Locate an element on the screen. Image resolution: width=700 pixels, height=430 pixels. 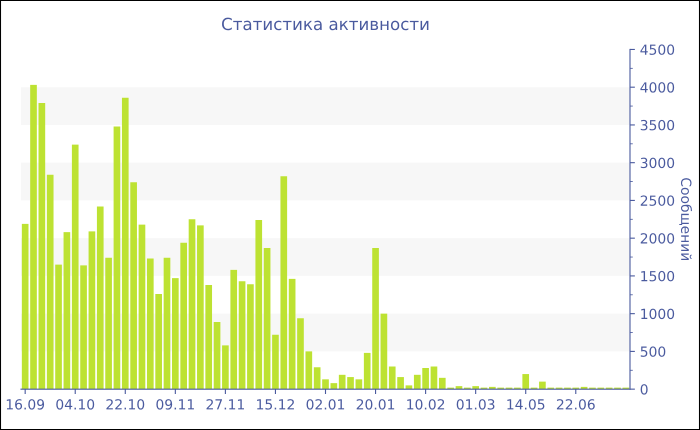
y-tick-label: 4500 is located at coordinates (657, 49).